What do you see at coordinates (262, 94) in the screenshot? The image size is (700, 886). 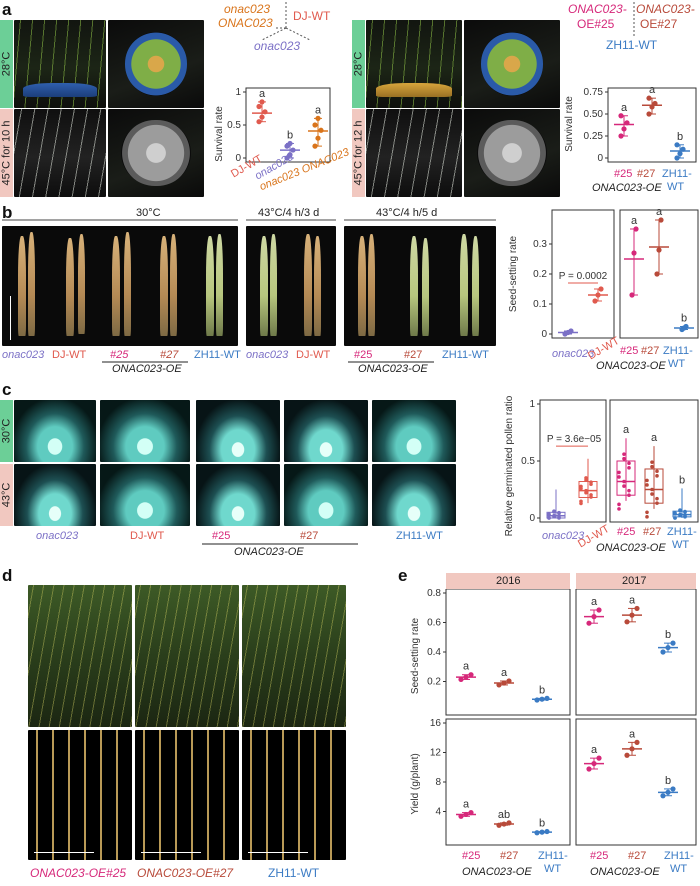 I see `a-left-0-letter: a` at bounding box center [262, 94].